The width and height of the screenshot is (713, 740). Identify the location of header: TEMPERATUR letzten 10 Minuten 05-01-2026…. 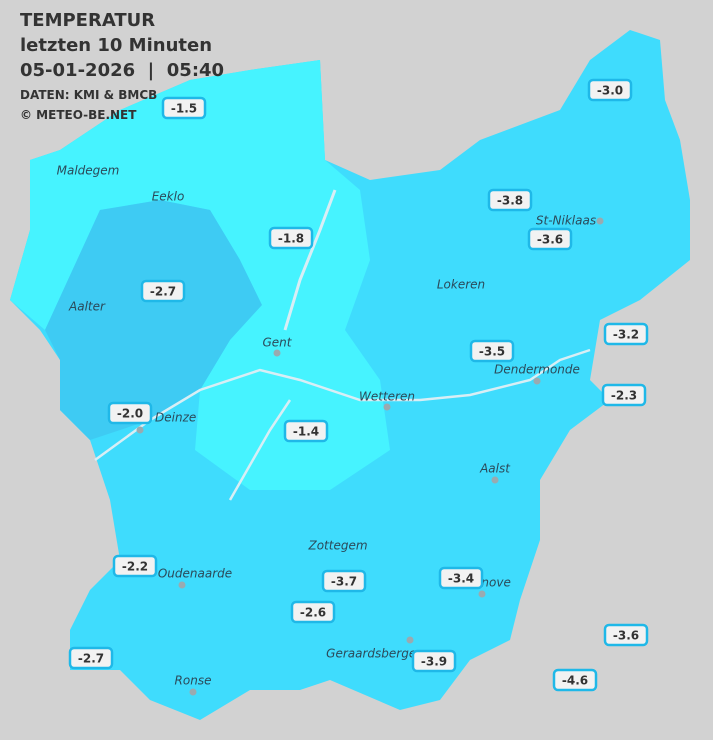
(122, 66).